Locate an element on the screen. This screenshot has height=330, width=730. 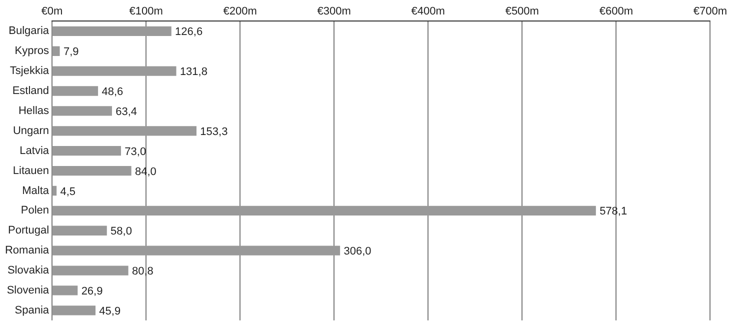
y-tick-label: Estland is located at coordinates (31, 91).